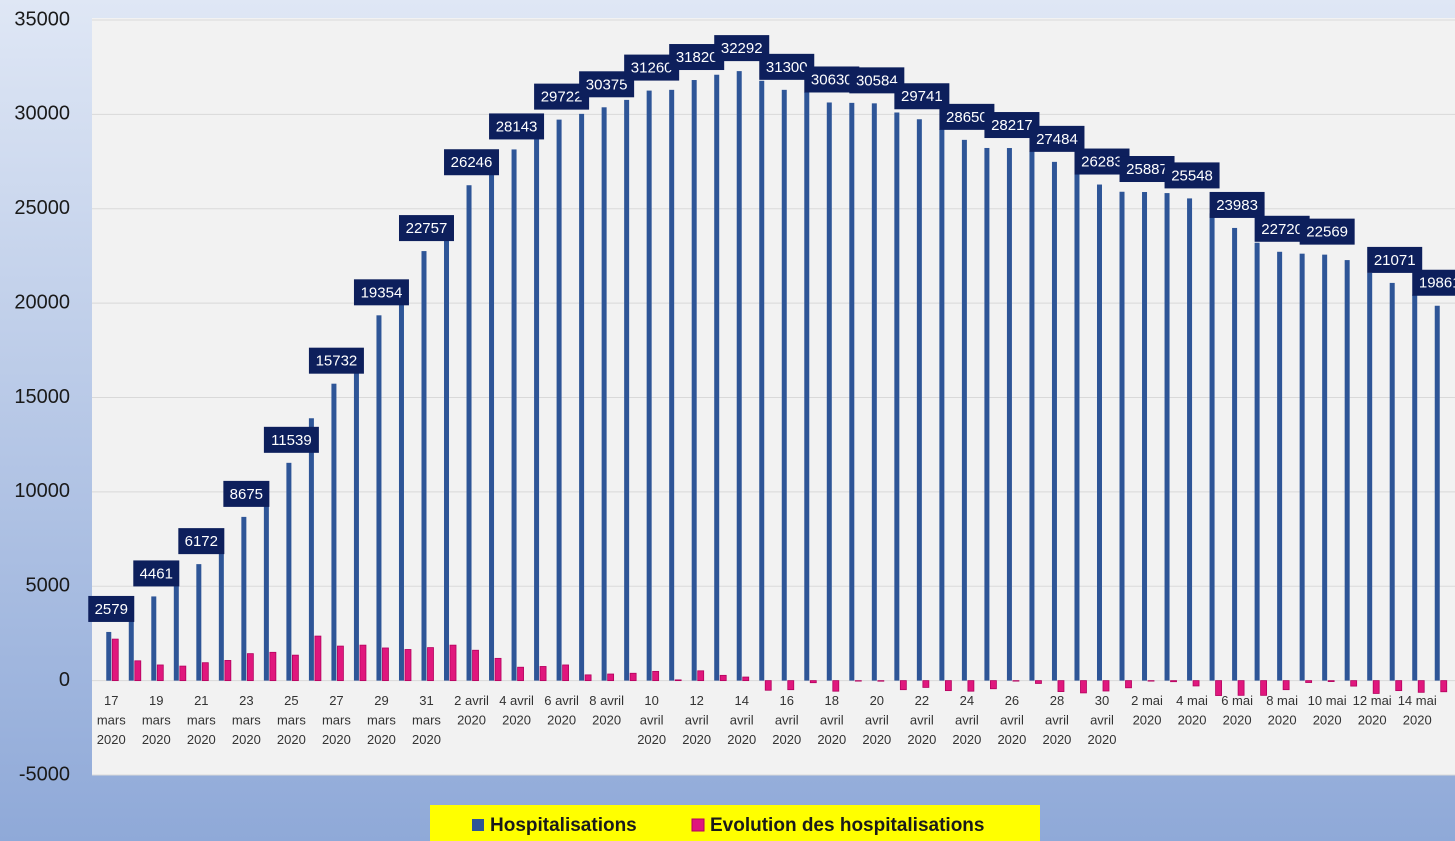  Describe the element at coordinates (291, 720) in the screenshot. I see `x-tick-label: 25 mars 2020` at that location.